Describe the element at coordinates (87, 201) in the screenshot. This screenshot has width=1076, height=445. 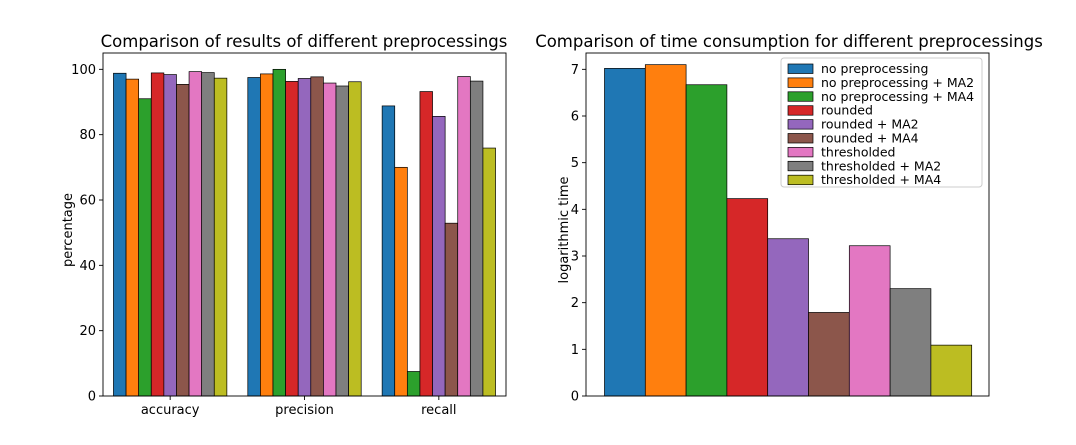
I see `metrics-y-tick-label: 60` at that location.